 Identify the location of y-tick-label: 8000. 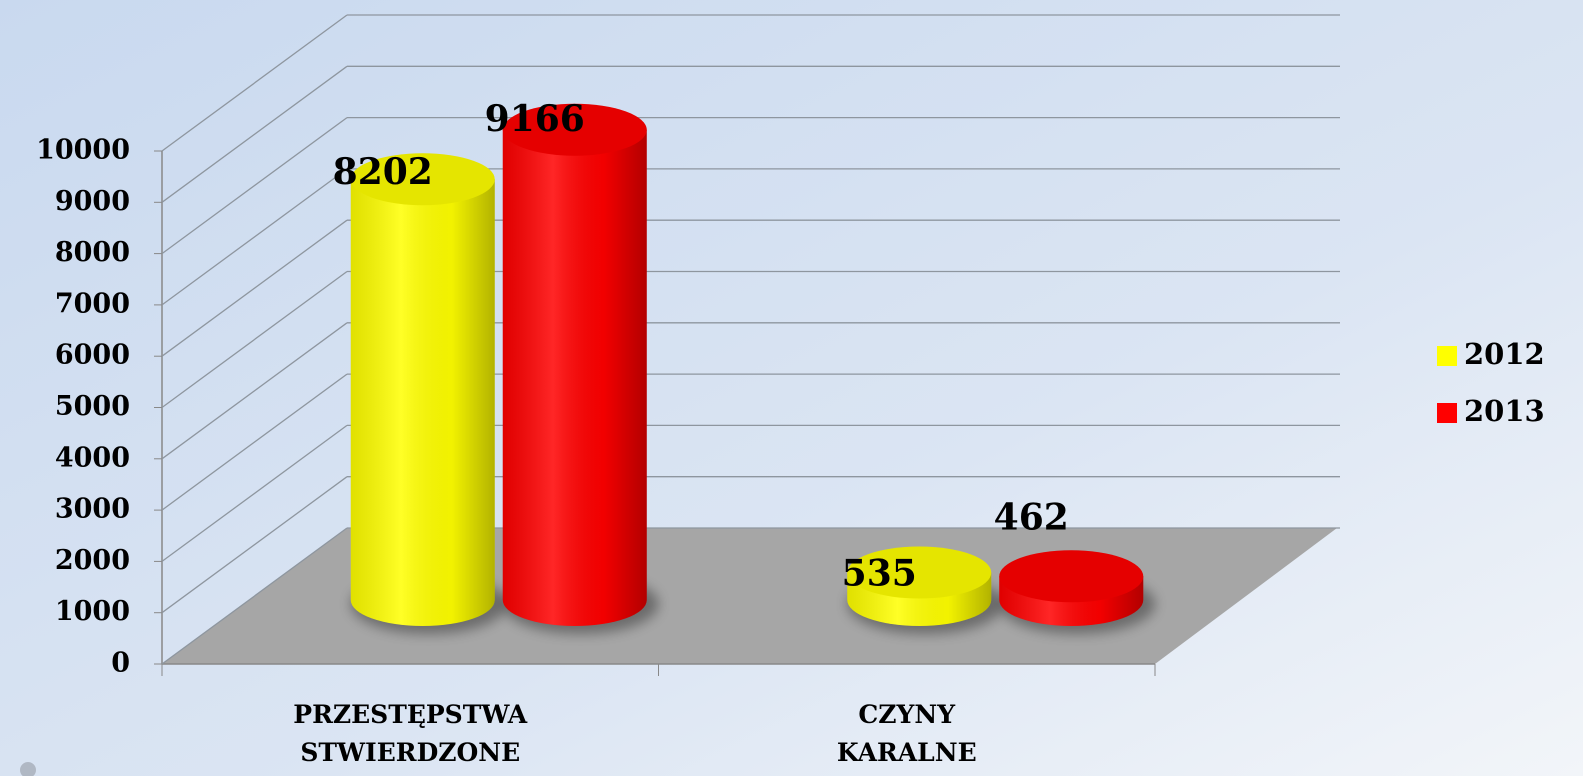
(92, 252).